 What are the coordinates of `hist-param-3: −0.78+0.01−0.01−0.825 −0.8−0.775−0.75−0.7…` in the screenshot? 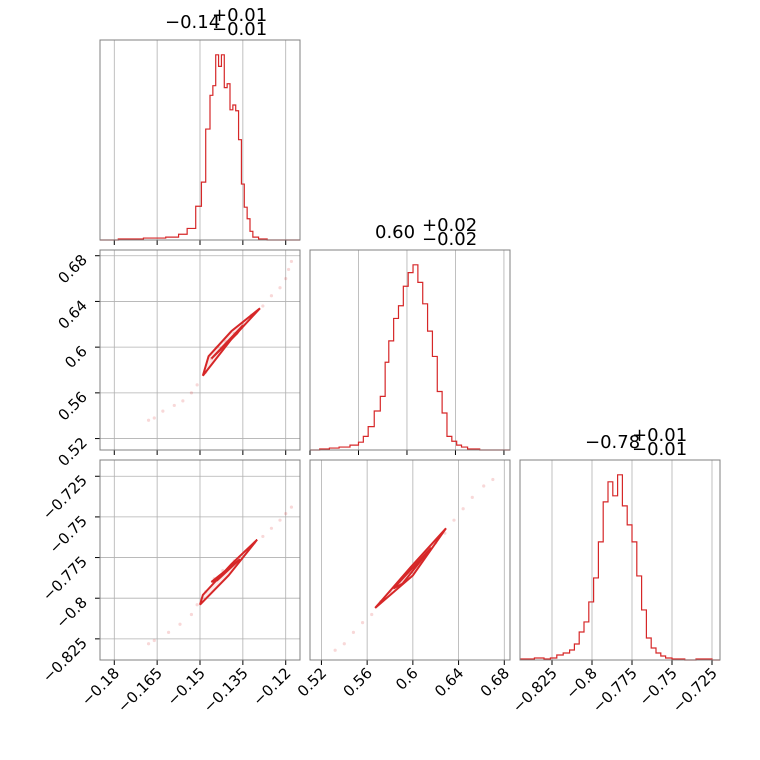 It's located at (615, 570).